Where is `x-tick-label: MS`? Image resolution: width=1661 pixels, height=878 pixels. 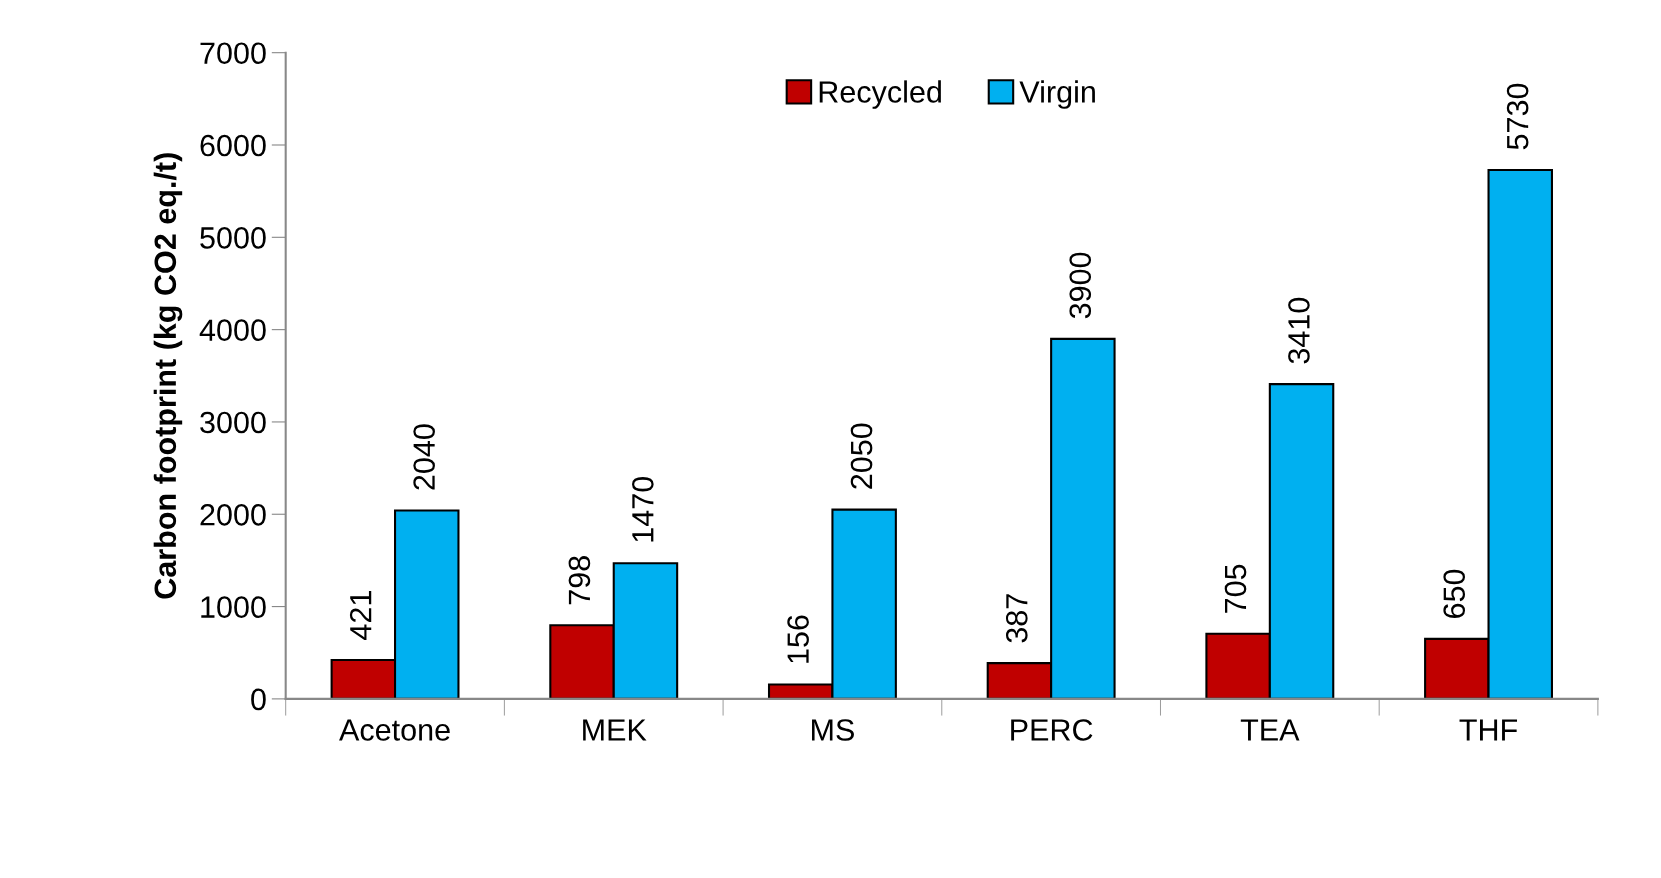 x-tick-label: MS is located at coordinates (833, 730).